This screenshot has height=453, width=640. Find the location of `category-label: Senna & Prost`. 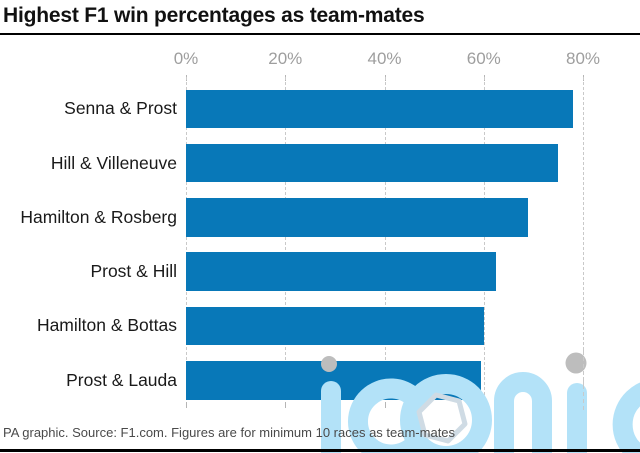

category-label: Senna & Prost is located at coordinates (120, 108).